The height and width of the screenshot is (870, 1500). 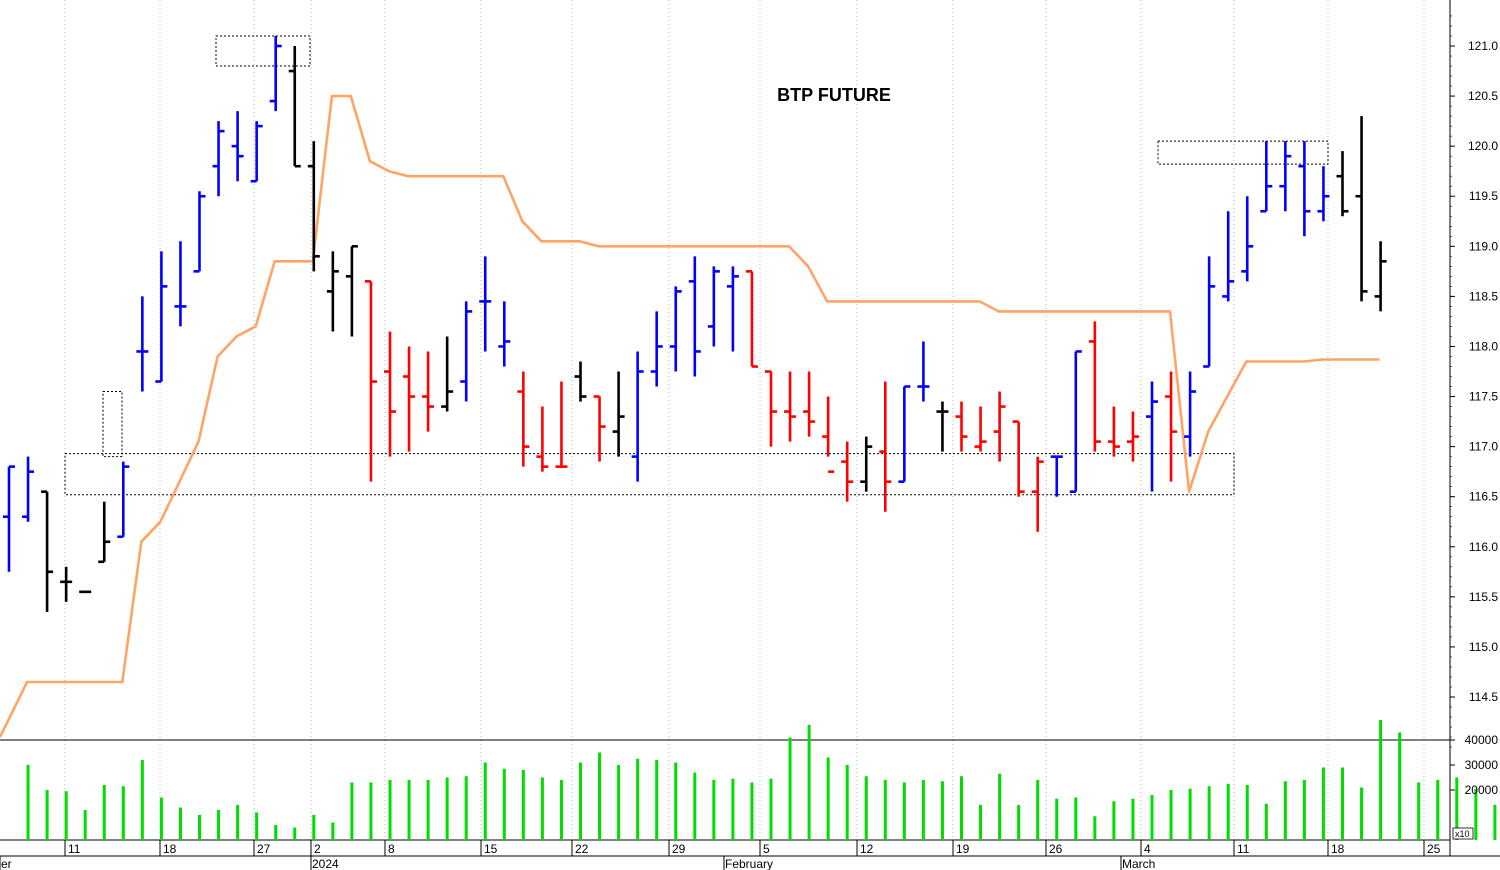 What do you see at coordinates (317, 849) in the screenshot?
I see `x-day-label: 2` at bounding box center [317, 849].